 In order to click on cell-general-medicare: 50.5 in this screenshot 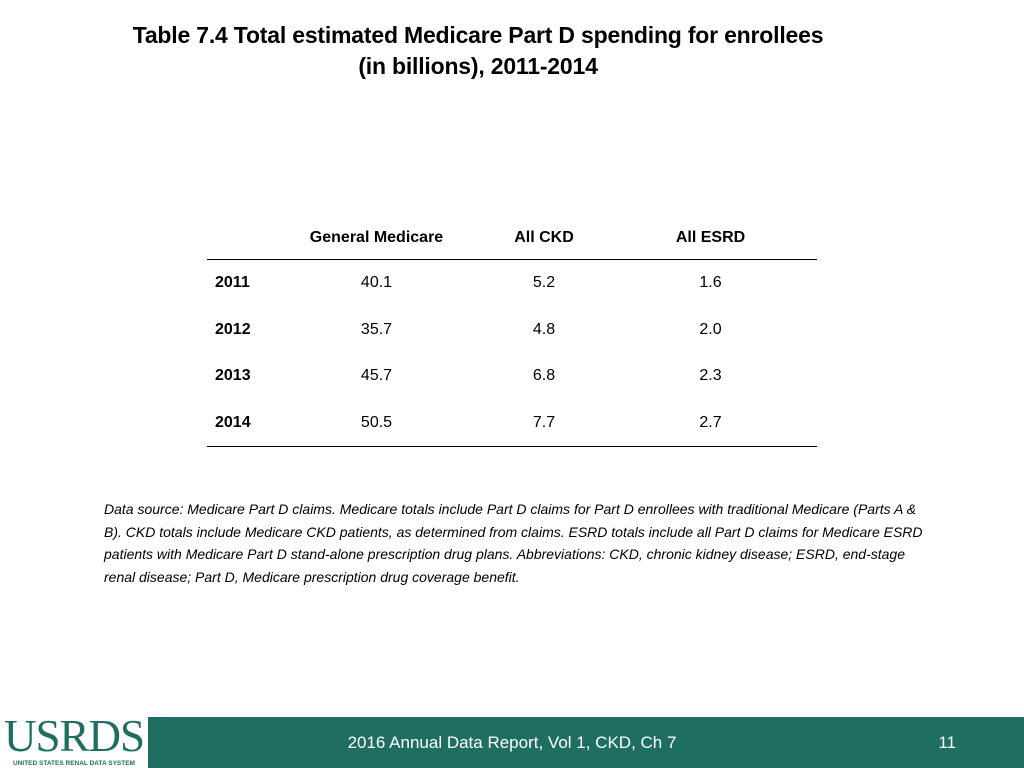, I will do `click(376, 423)`.